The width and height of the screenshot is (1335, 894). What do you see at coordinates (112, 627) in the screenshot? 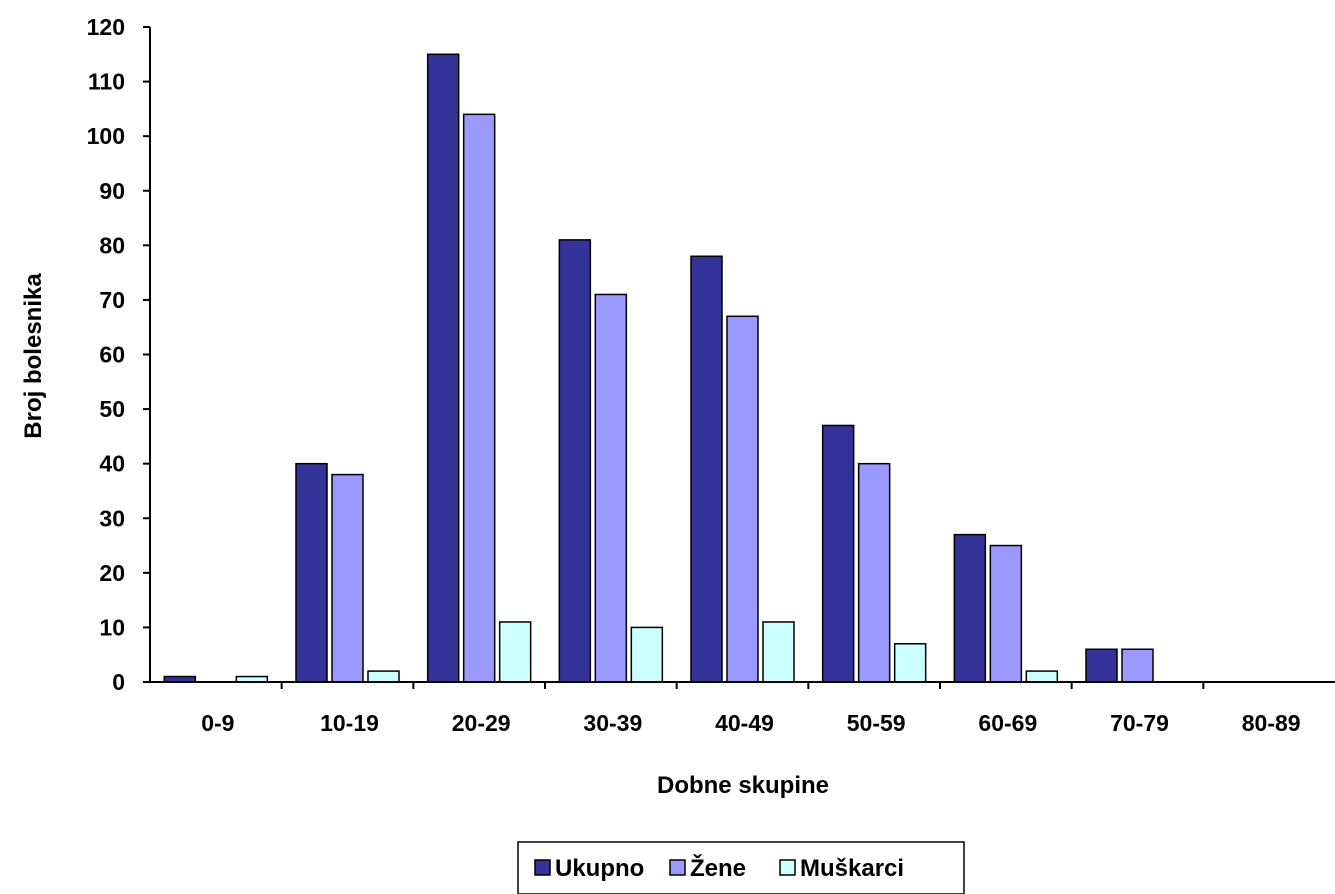
I see `y-tick-label: 10` at bounding box center [112, 627].